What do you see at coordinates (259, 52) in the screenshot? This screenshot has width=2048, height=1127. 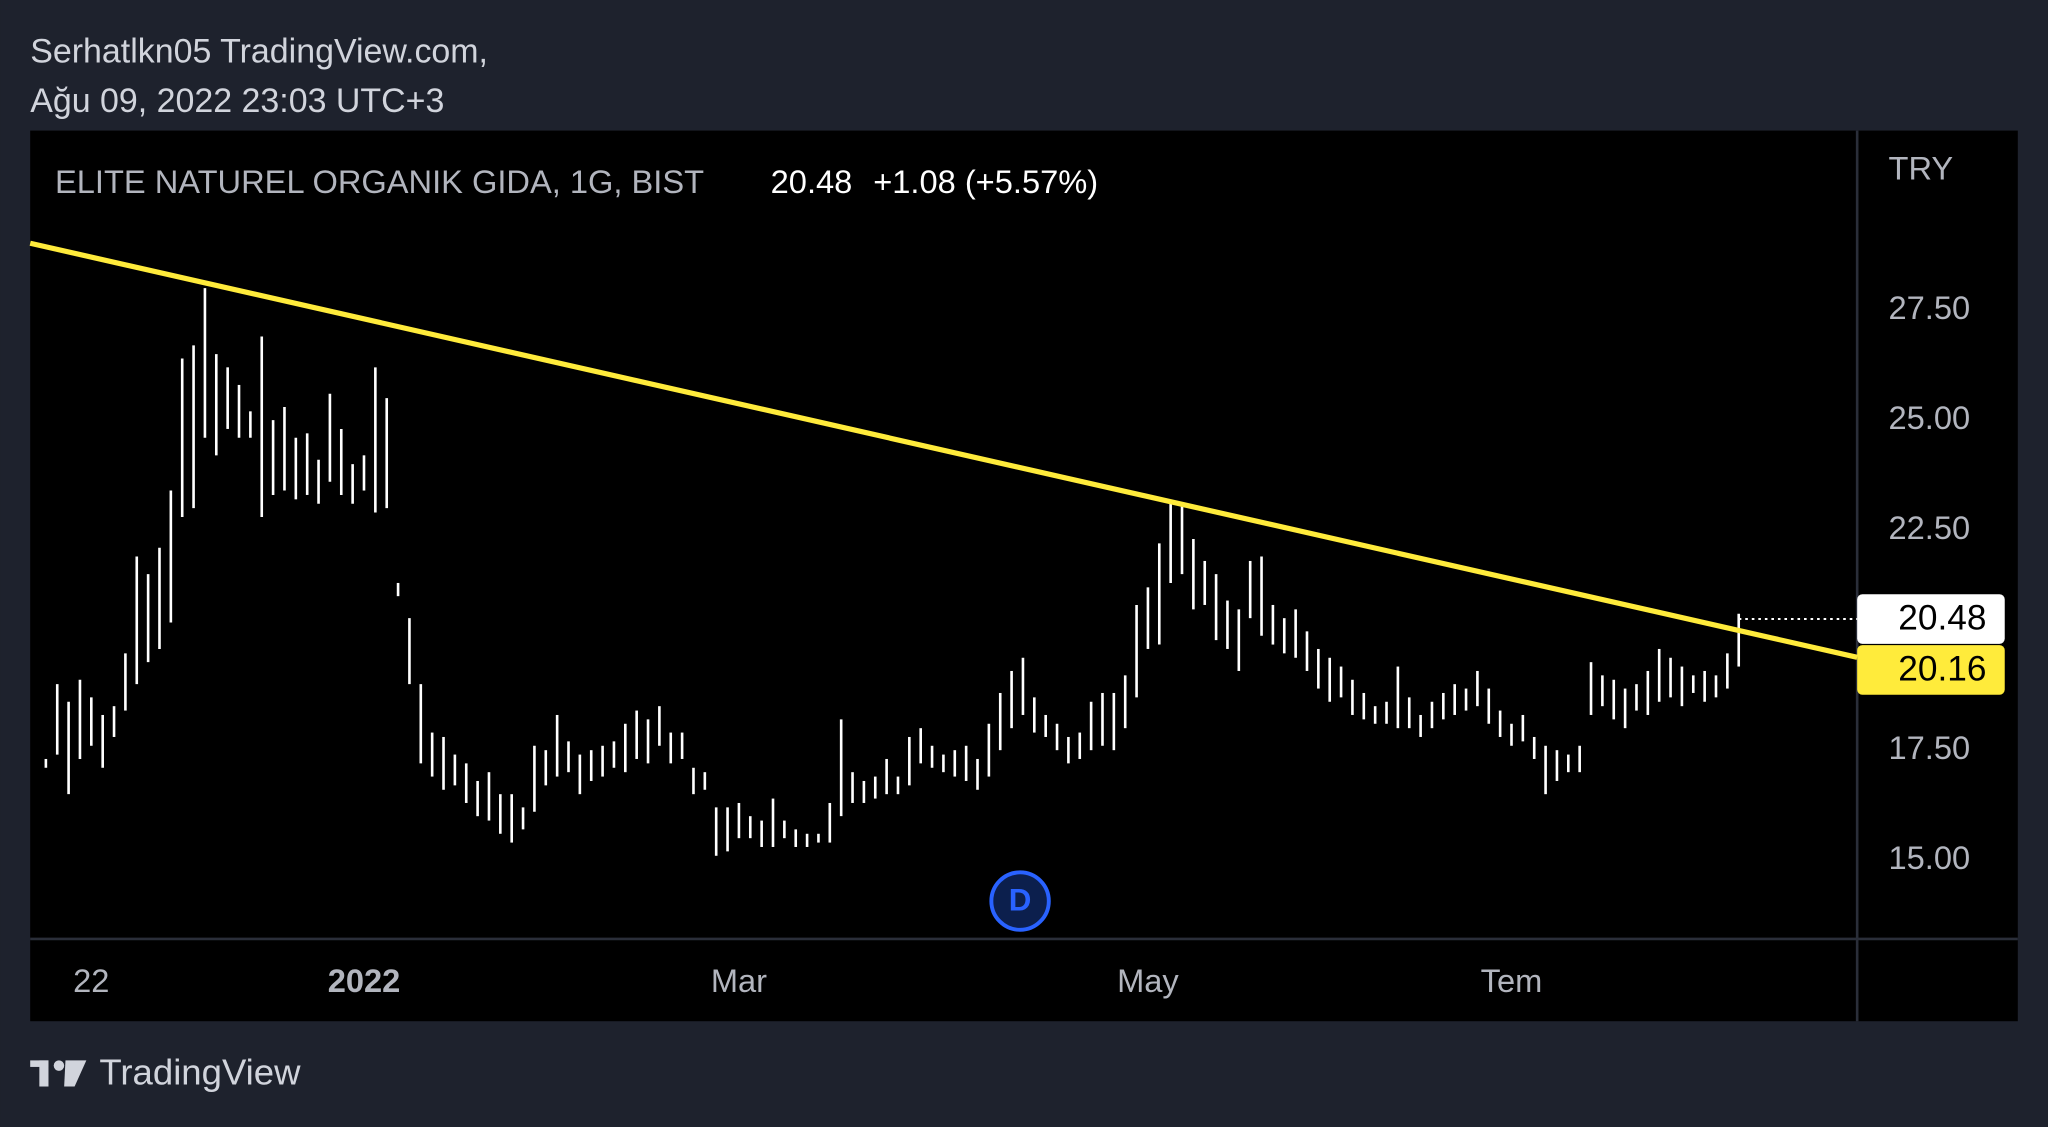 I see `author: Serhatlkn05 TradingView.com,` at bounding box center [259, 52].